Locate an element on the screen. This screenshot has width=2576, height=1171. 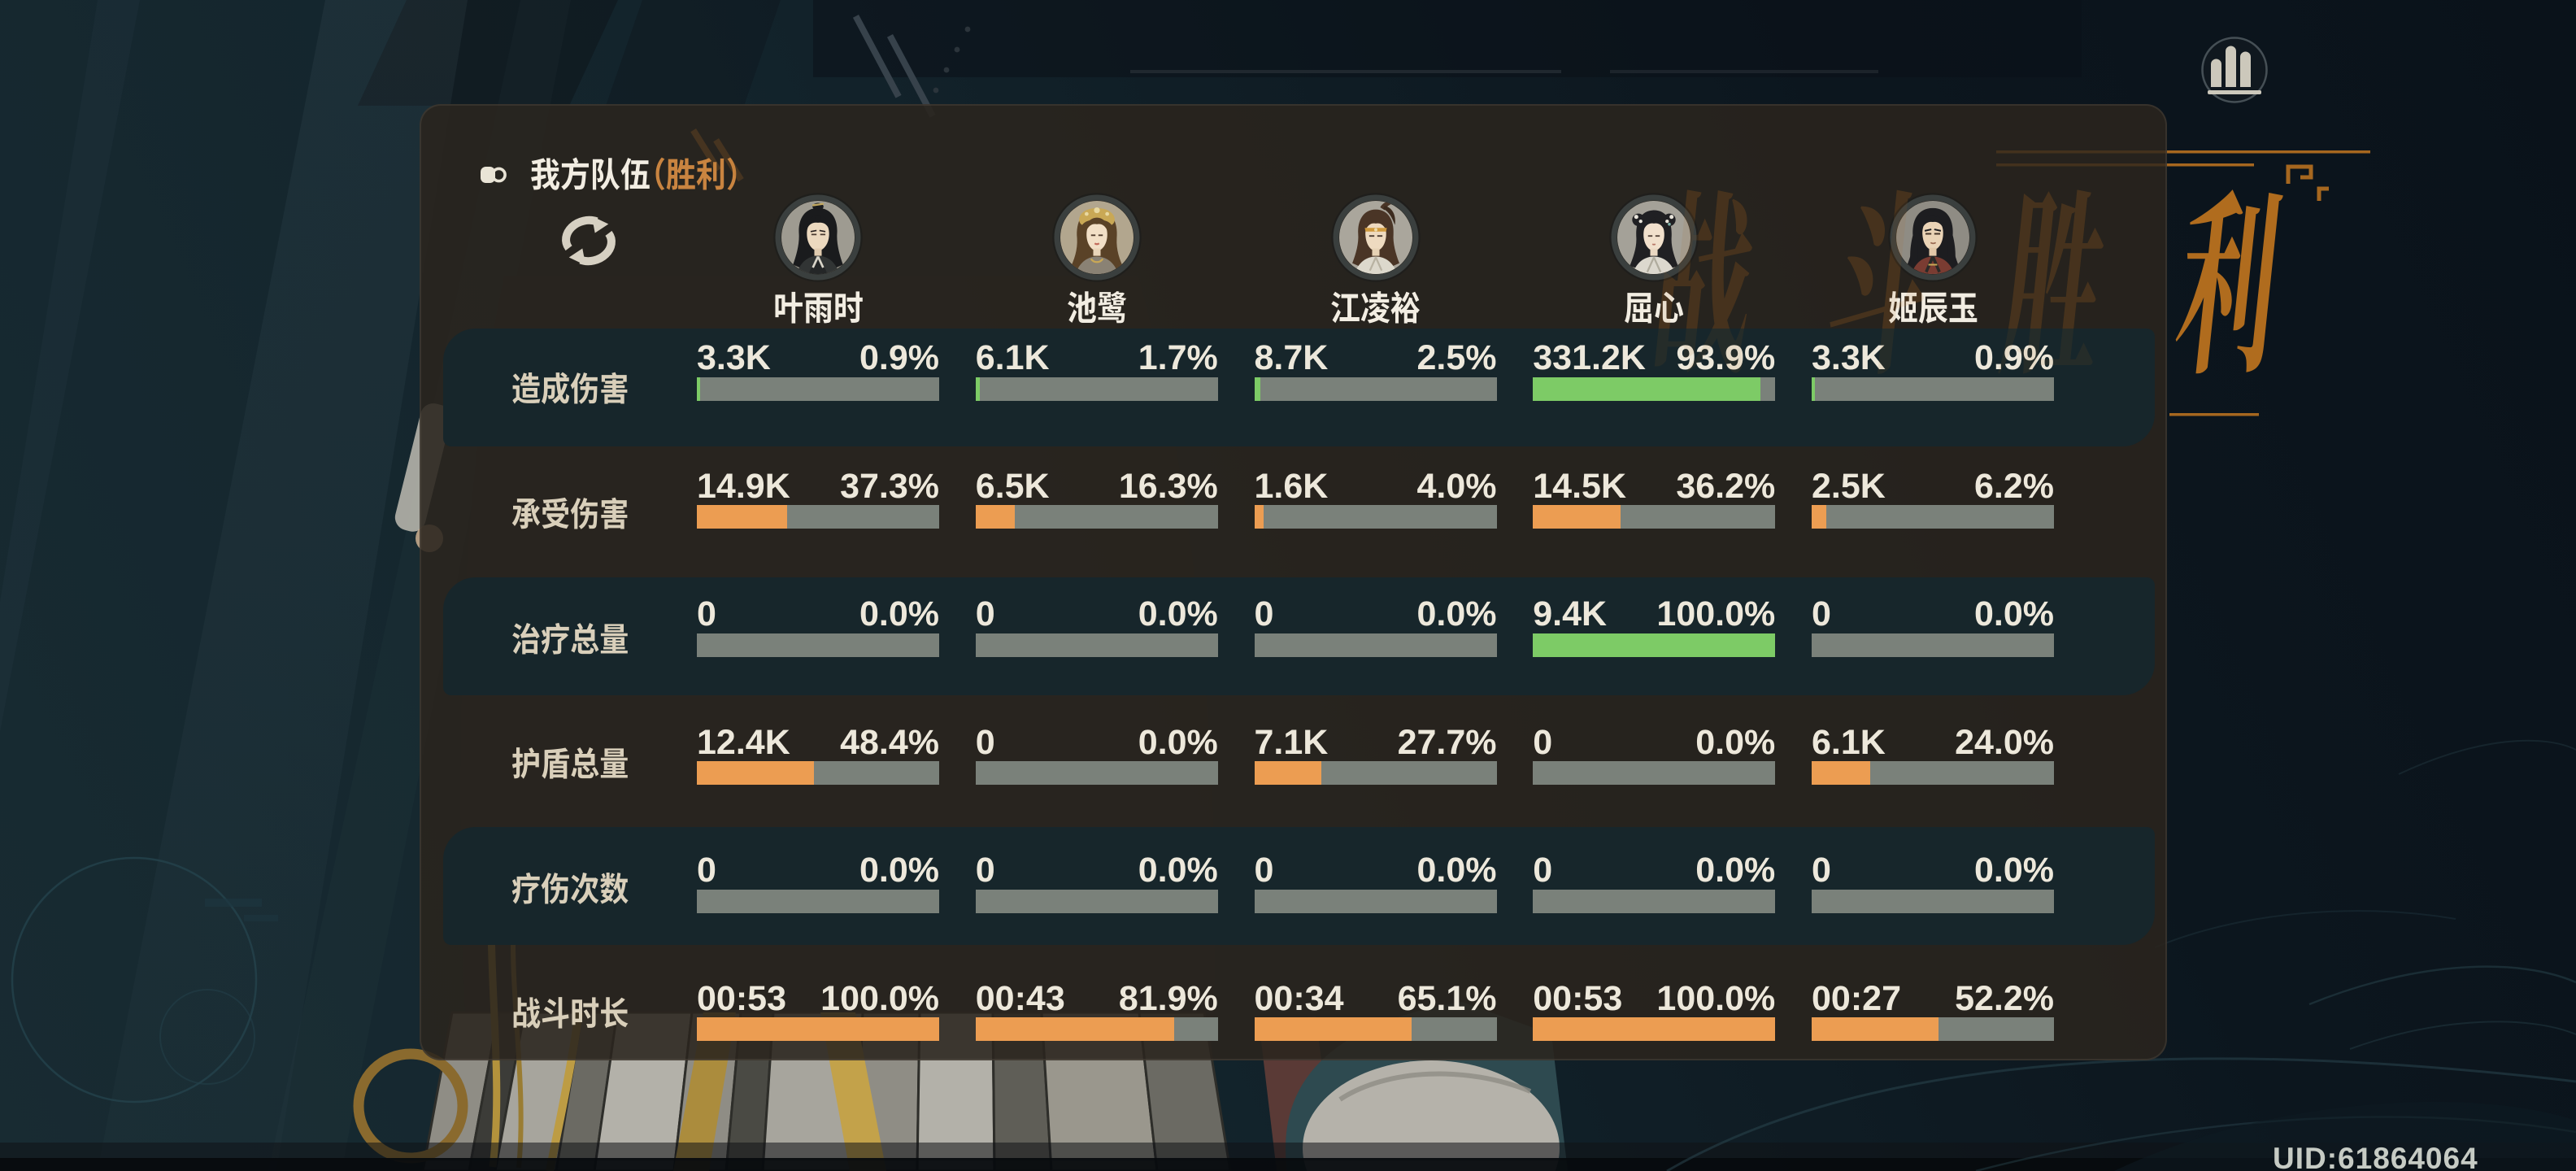
stat-percent: 48.4% is located at coordinates (890, 742).